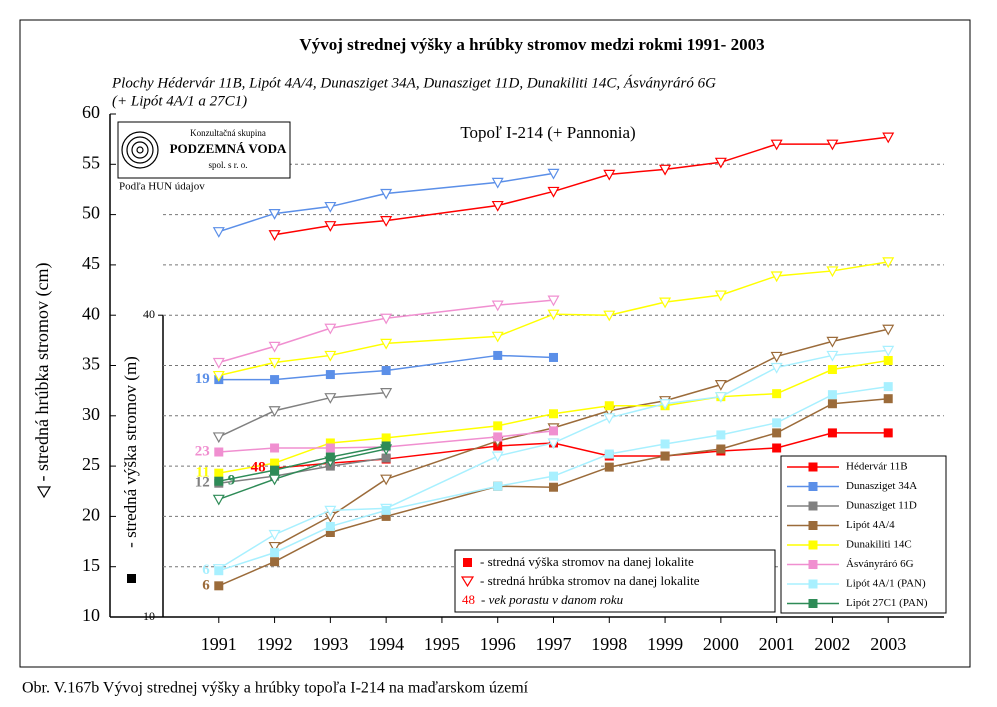 Image resolution: width=997 pixels, height=707 pixels. Describe the element at coordinates (91, 615) in the screenshot. I see `y-tick-label: 10` at that location.